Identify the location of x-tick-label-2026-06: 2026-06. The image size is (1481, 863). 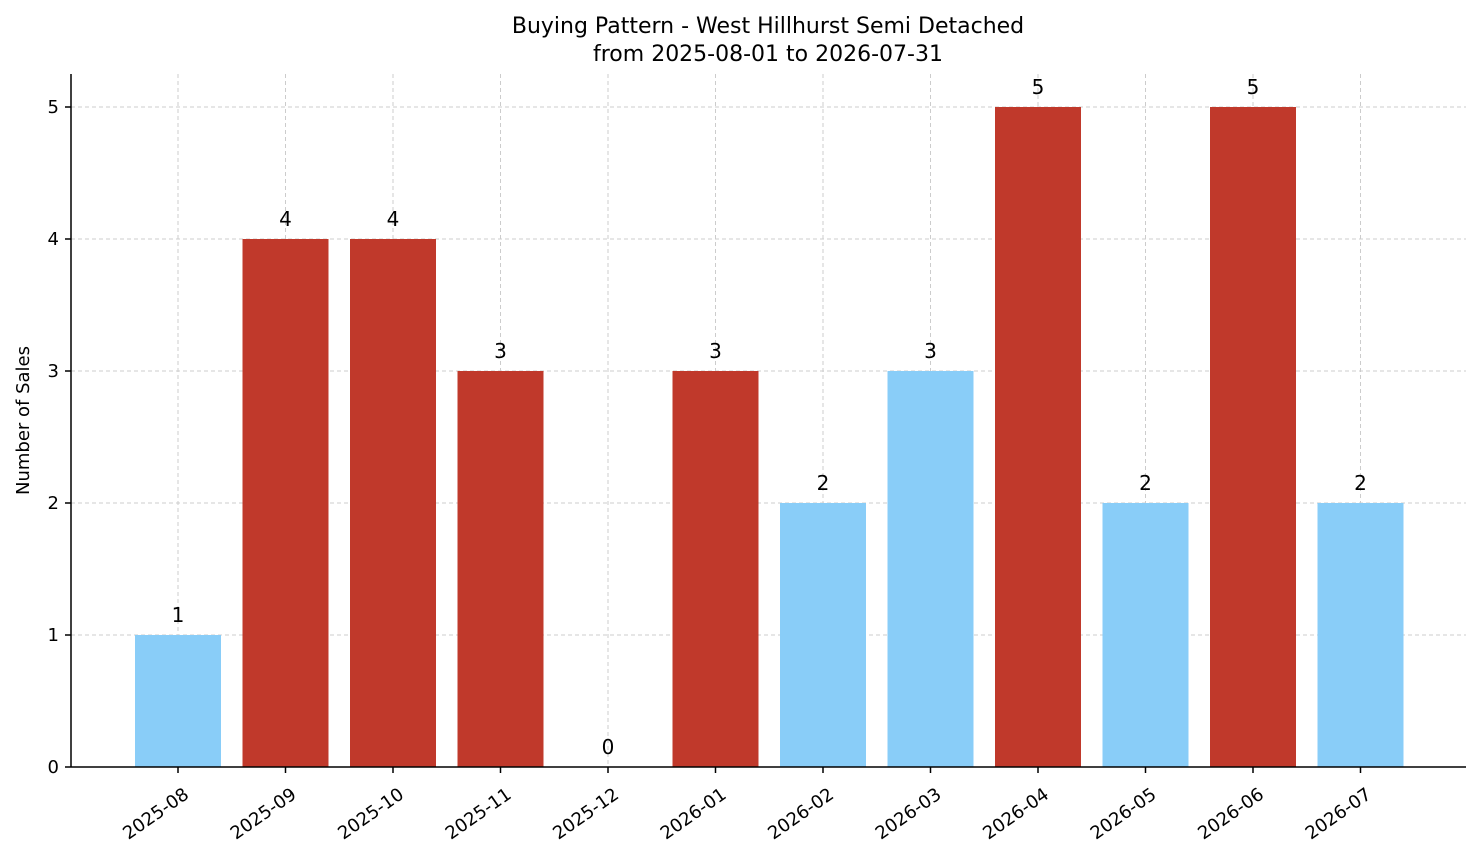
(1231, 814).